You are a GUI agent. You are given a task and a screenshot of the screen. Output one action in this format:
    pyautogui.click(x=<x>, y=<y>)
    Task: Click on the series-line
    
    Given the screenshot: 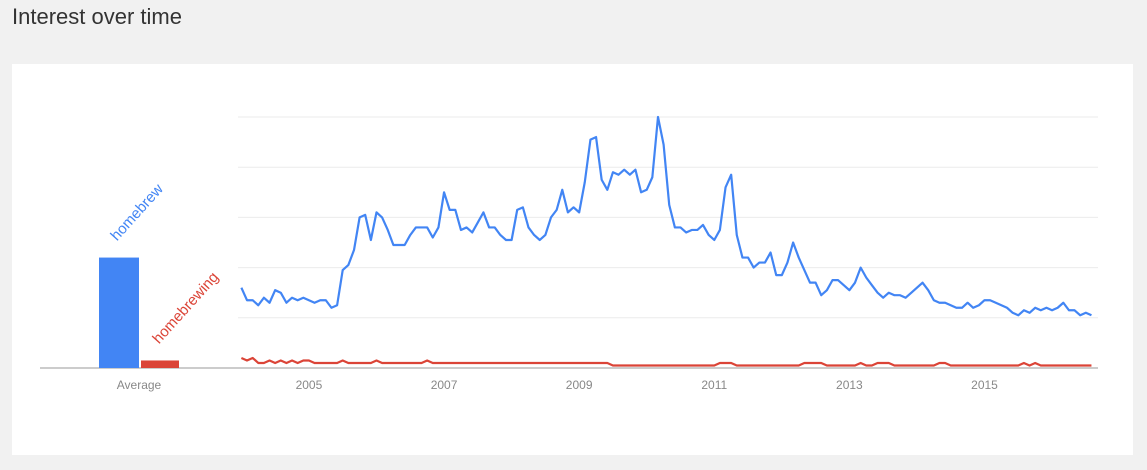 What is the action you would take?
    pyautogui.click(x=666, y=361)
    